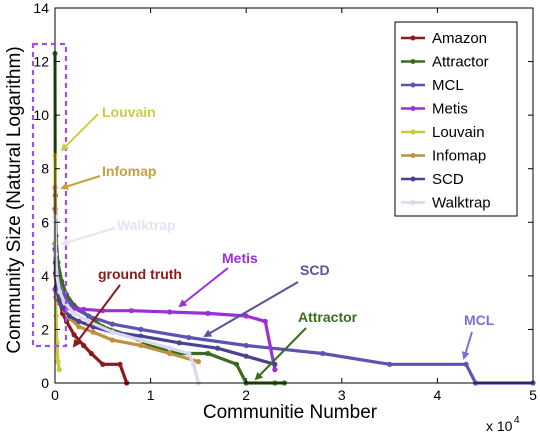  I want to click on legend-entry: Amazon, so click(444, 38).